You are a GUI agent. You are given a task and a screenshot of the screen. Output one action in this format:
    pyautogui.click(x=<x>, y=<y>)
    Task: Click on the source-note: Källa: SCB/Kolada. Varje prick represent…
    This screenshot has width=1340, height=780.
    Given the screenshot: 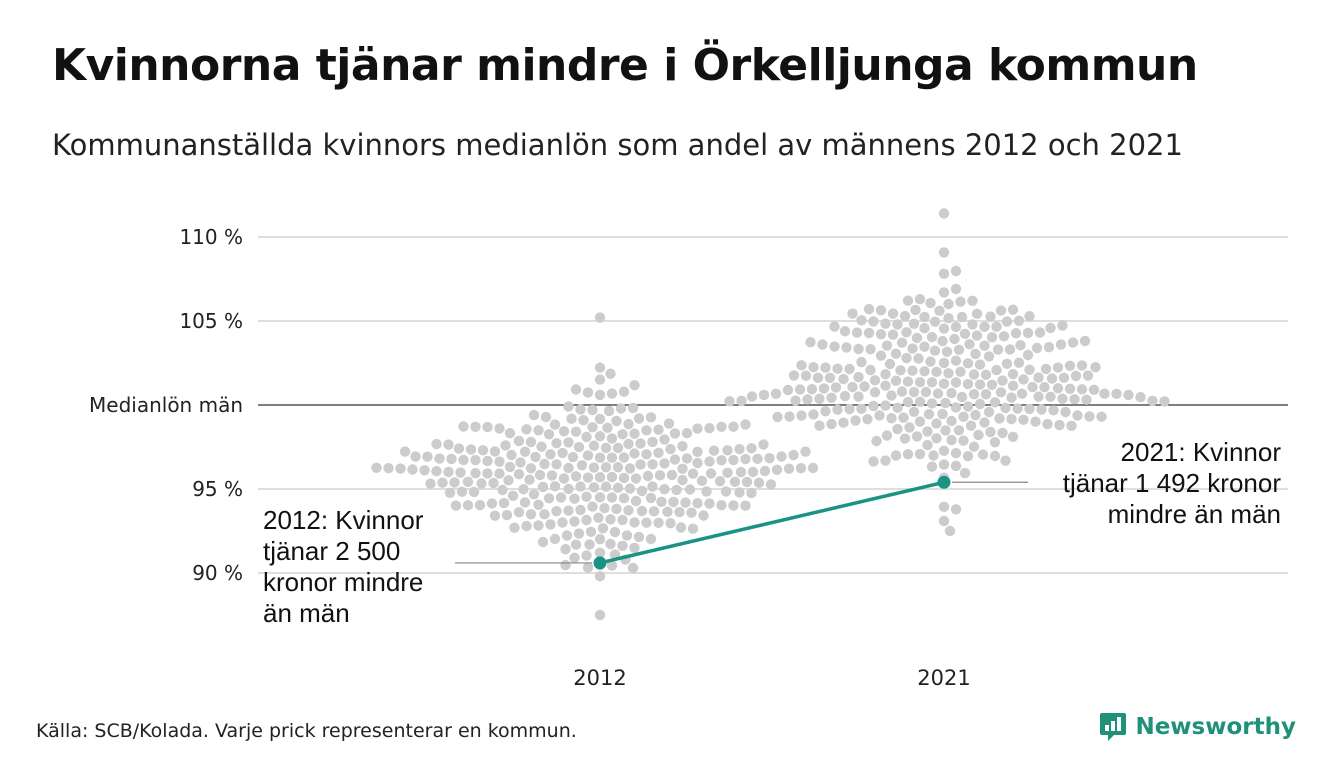 What is the action you would take?
    pyautogui.click(x=306, y=731)
    